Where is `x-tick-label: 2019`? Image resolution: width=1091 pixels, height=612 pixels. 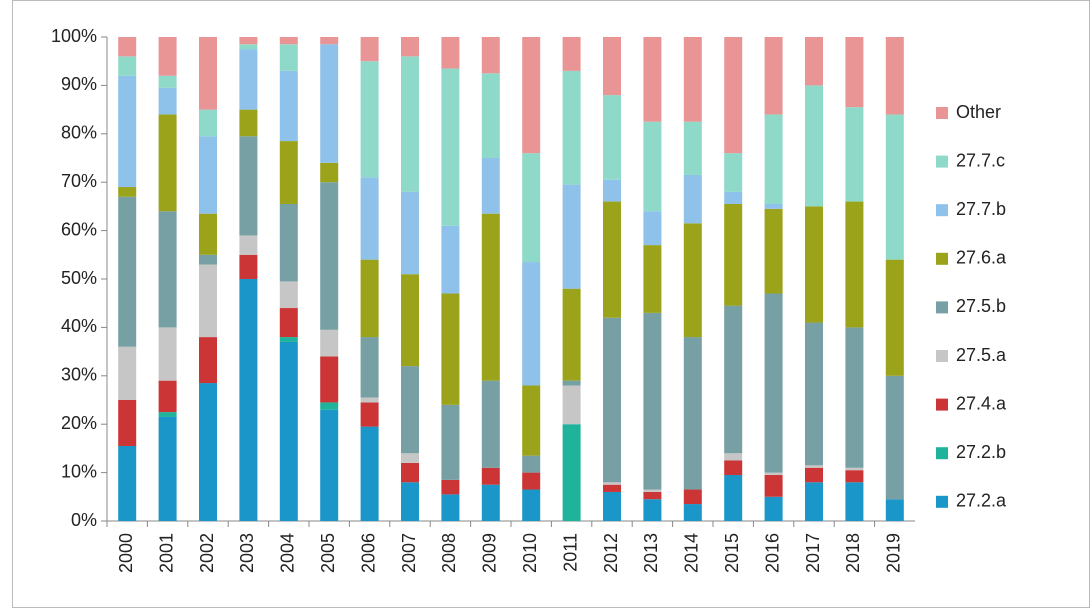
x-tick-label: 2019 is located at coordinates (894, 553).